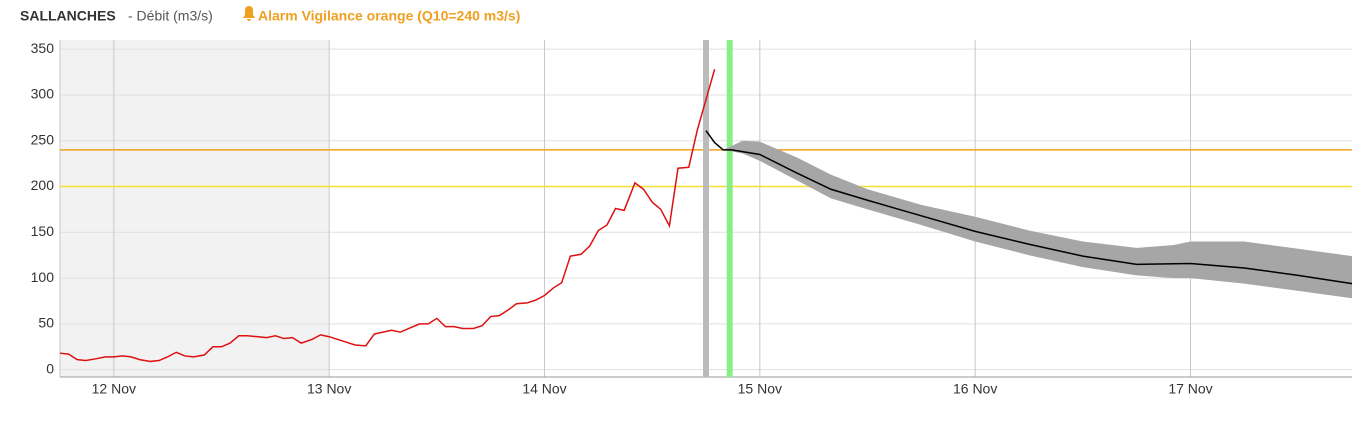 The height and width of the screenshot is (424, 1364). What do you see at coordinates (249, 13) in the screenshot?
I see `bell-icon` at bounding box center [249, 13].